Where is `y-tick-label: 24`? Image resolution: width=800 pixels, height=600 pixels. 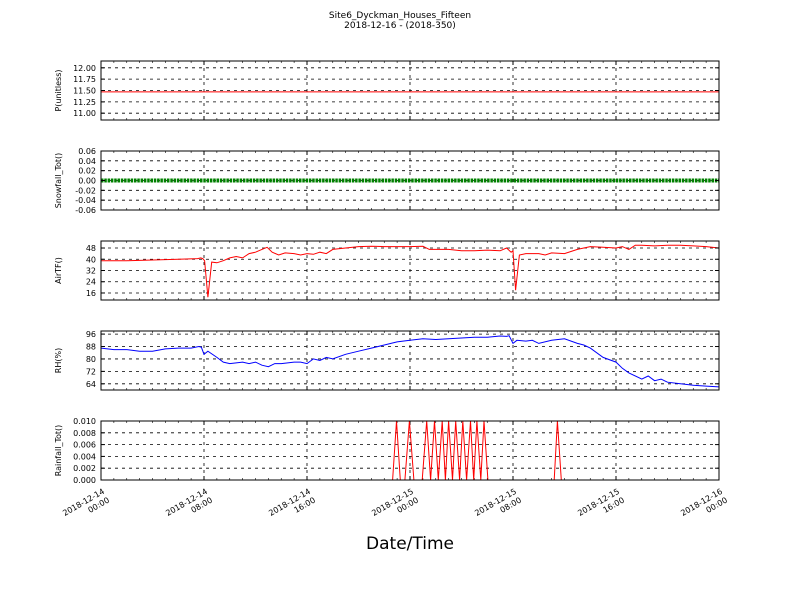 y-tick-label: 24 is located at coordinates (91, 282).